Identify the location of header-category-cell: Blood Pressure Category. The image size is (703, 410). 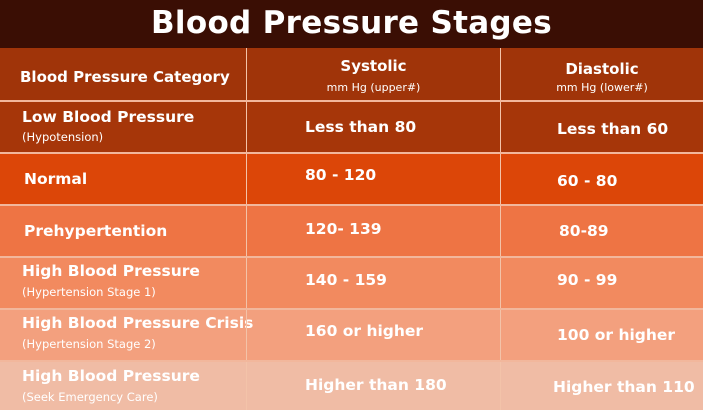
(123, 74).